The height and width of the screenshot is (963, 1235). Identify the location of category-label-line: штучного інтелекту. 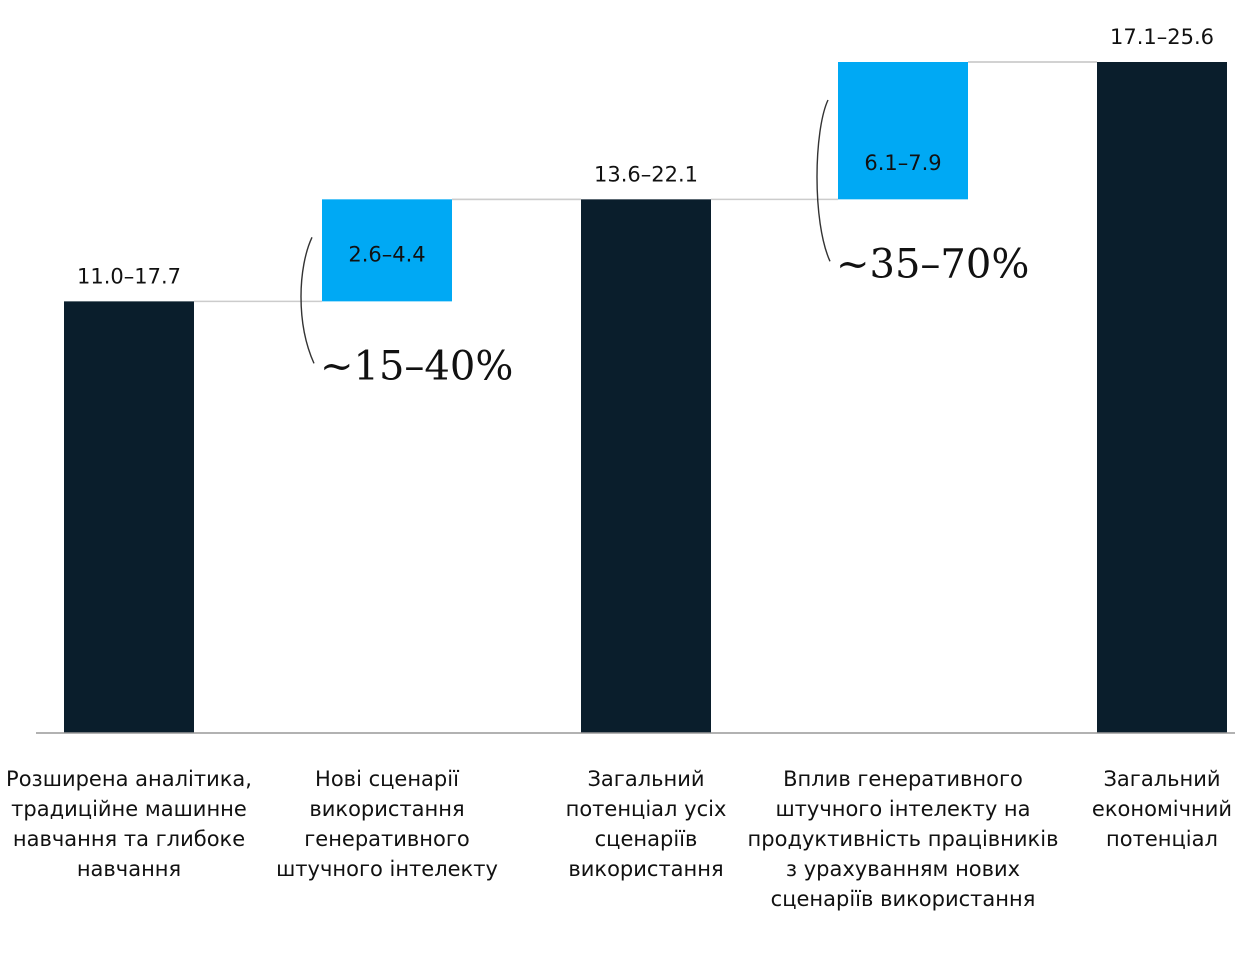
(387, 869).